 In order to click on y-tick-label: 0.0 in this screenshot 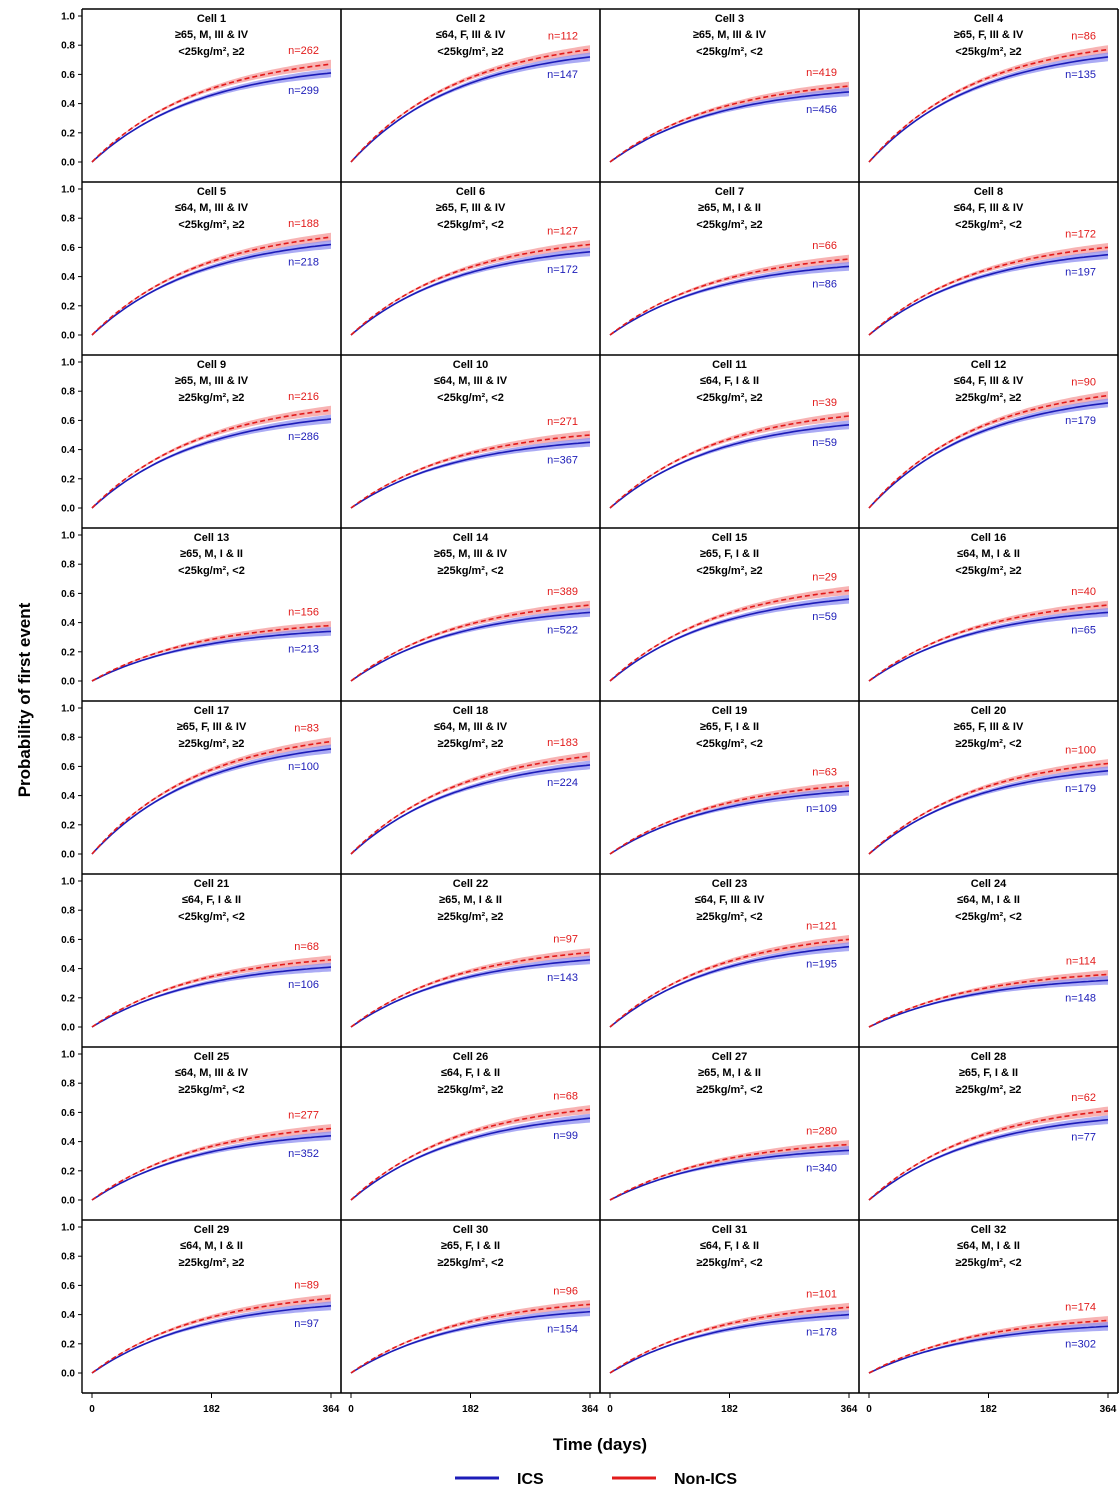, I will do `click(68, 509)`.